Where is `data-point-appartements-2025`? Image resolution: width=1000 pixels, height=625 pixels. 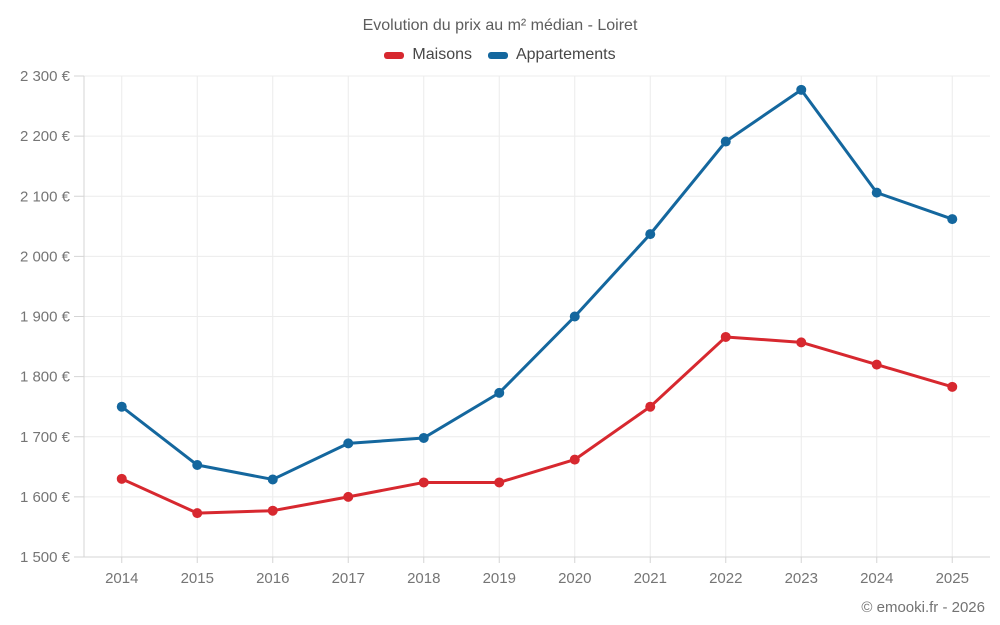 data-point-appartements-2025 is located at coordinates (952, 219).